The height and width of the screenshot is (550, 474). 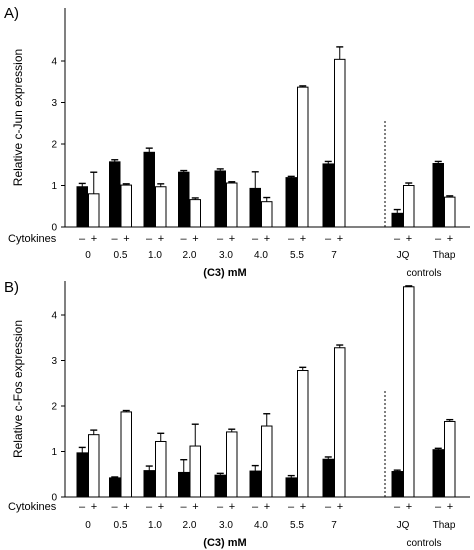 I want to click on y-axis-label: Relative c-Fos expression, so click(x=18, y=389).